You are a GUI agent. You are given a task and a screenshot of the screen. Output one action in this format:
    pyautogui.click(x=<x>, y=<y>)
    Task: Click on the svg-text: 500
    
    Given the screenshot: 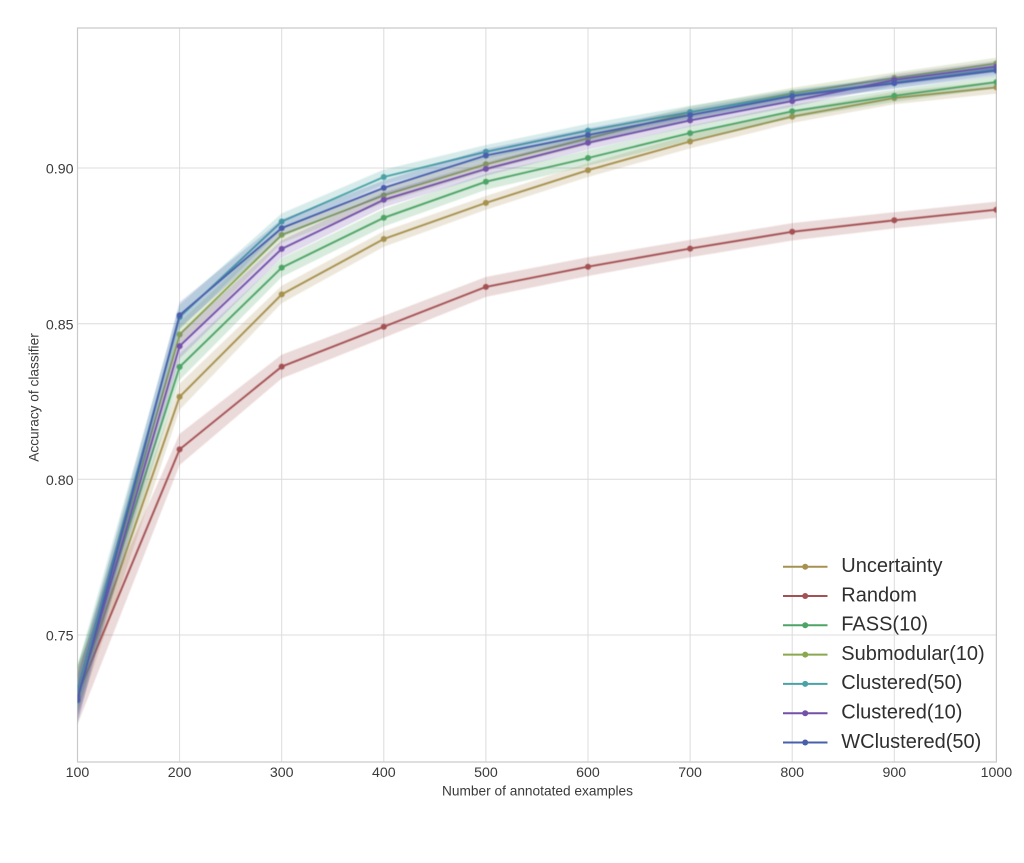 What is the action you would take?
    pyautogui.click(x=486, y=773)
    